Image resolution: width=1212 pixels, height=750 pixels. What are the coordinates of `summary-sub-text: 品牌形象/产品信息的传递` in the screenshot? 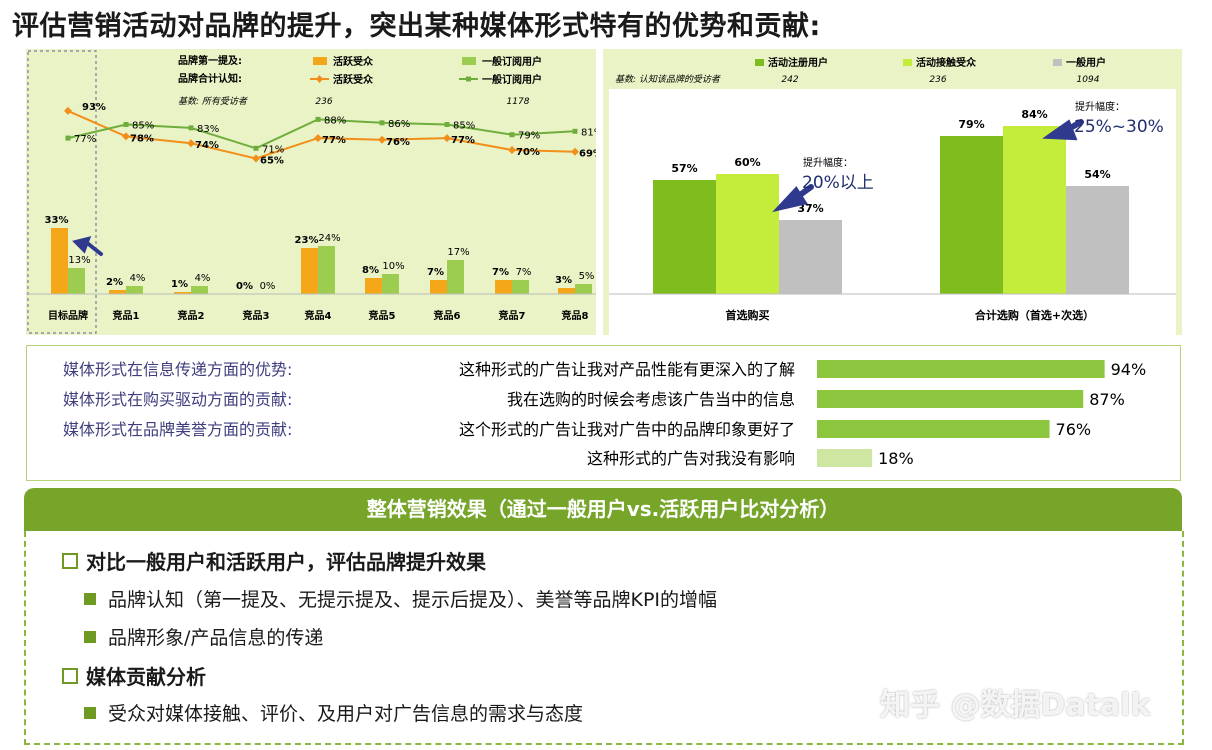 It's located at (216, 638).